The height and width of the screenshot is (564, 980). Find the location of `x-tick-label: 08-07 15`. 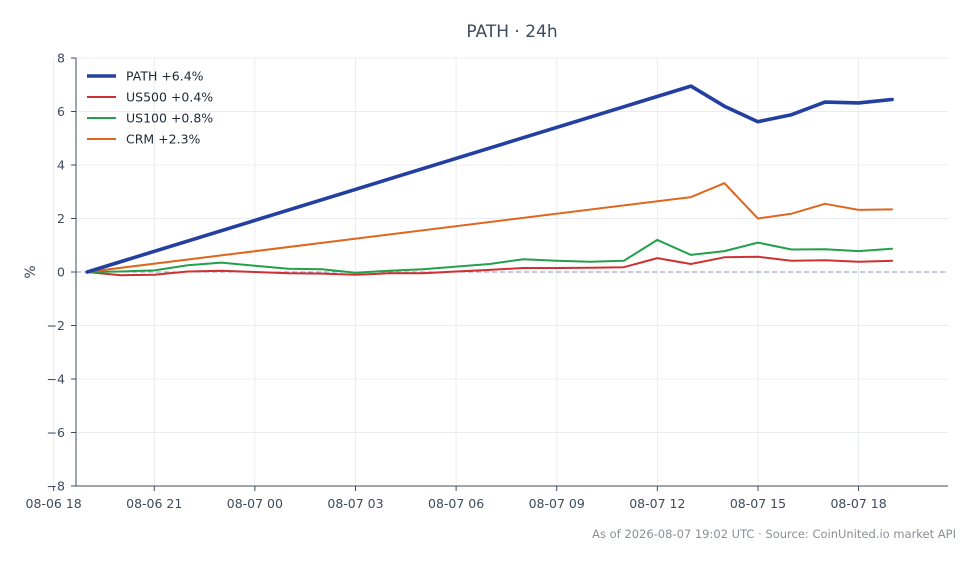

x-tick-label: 08-07 15 is located at coordinates (758, 503).